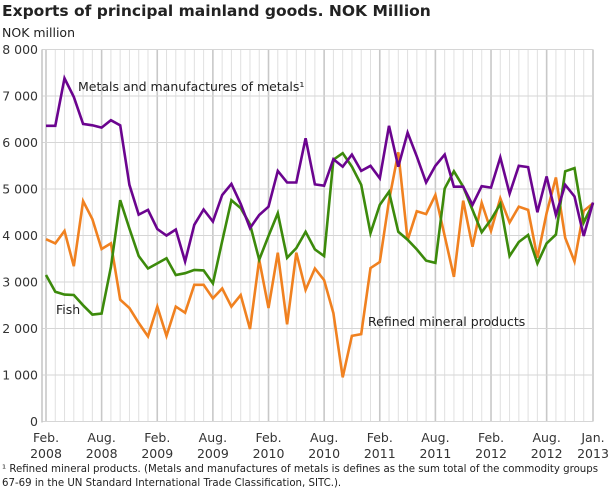 This screenshot has width=610, height=488. What do you see at coordinates (20, 49) in the screenshot?
I see `y-tick-label: 8 000` at bounding box center [20, 49].